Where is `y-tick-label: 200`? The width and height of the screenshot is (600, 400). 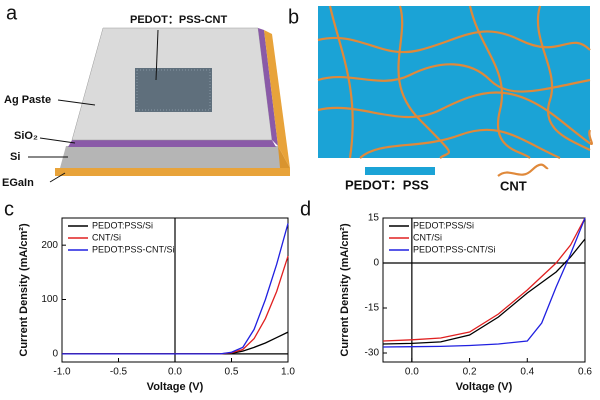 y-tick-label: 200 is located at coordinates (49, 245).